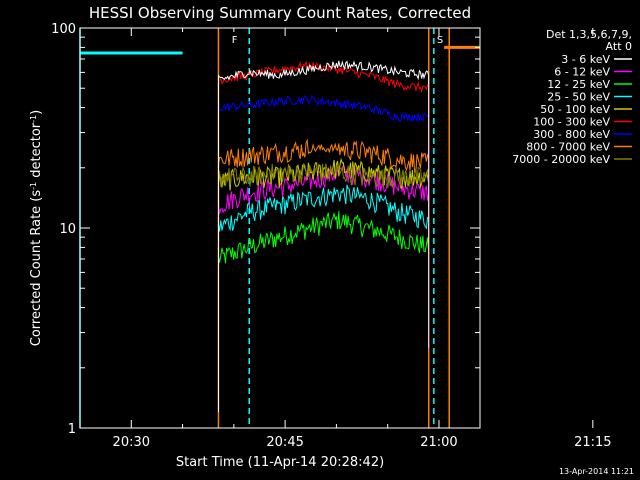  Describe the element at coordinates (568, 147) in the screenshot. I see `legend-label-7: 800 - 7000 keV` at that location.